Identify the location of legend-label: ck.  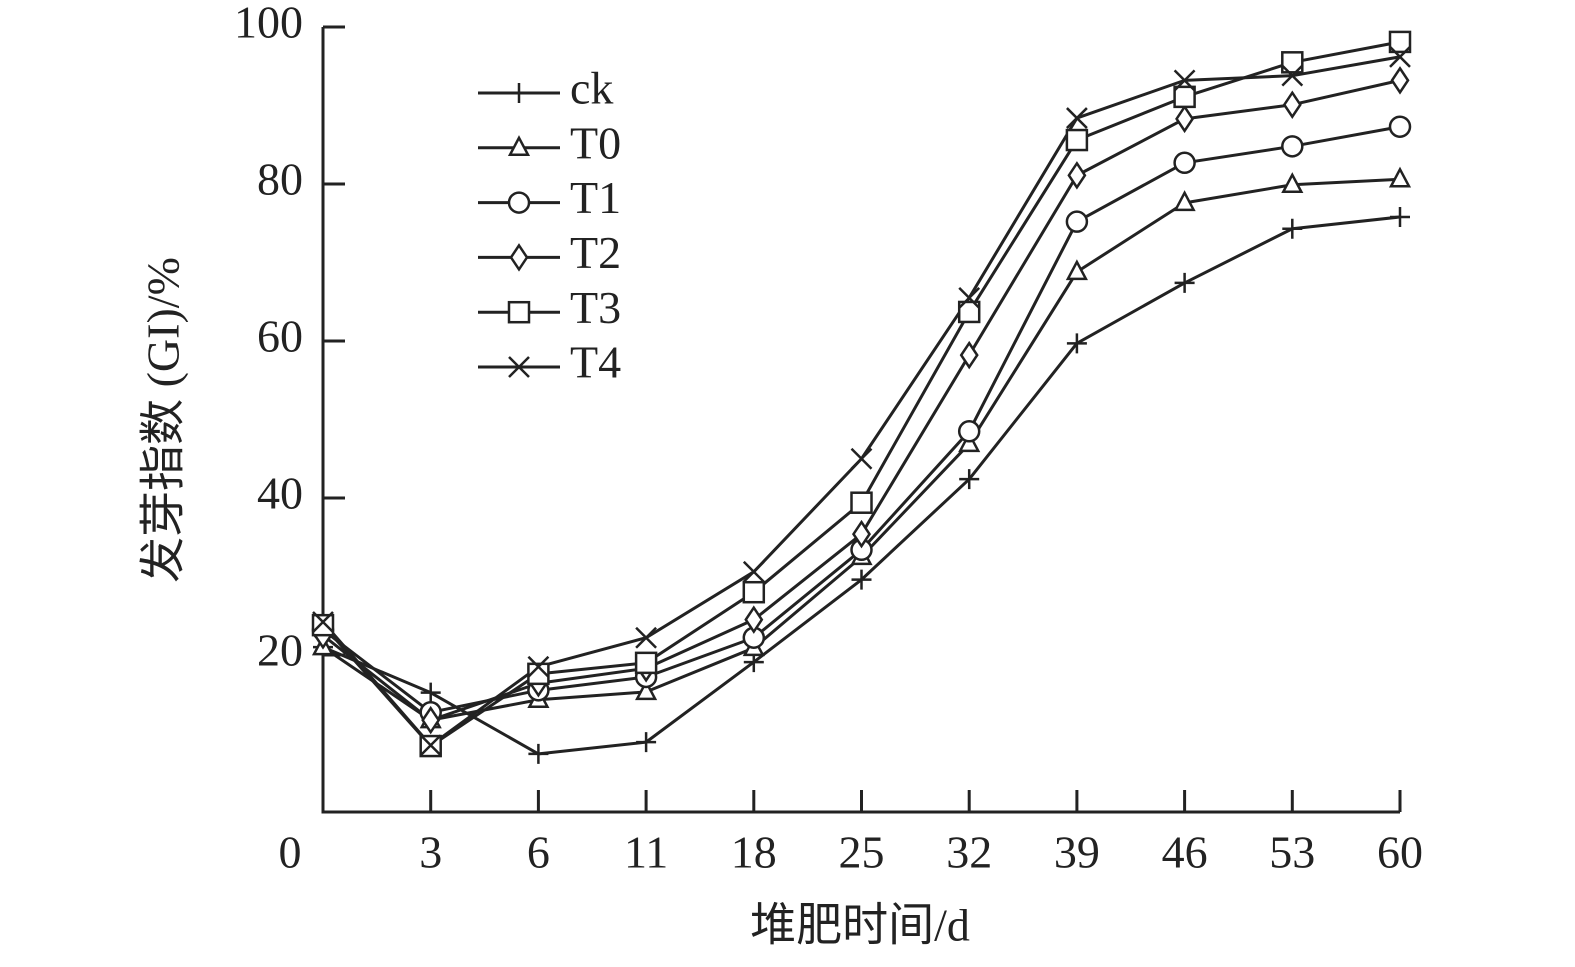
(591, 88).